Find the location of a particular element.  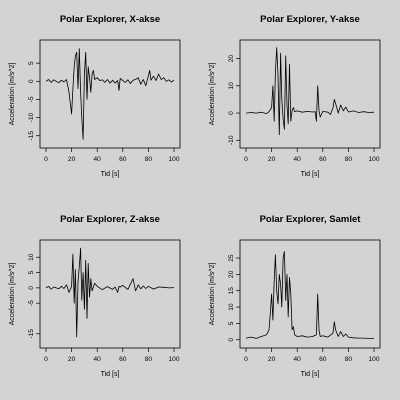

chart-title: Polar Explorer, Y-akse is located at coordinates (310, 19).